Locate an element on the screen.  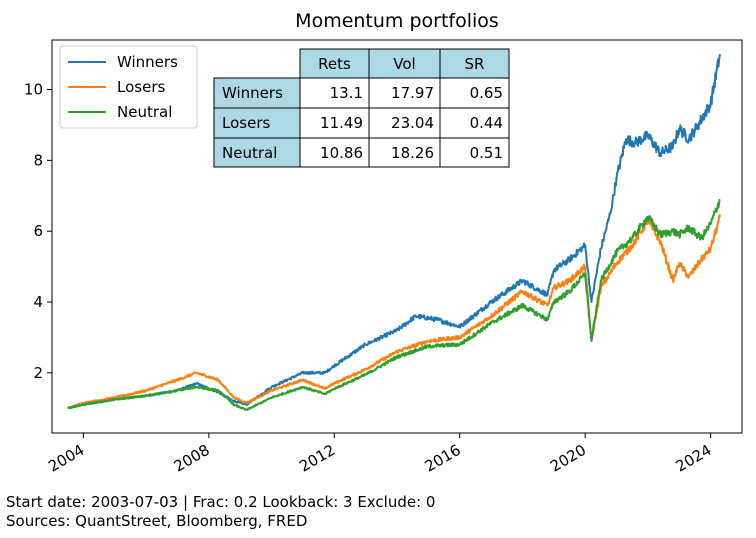
x-tick-label: 2020 is located at coordinates (568, 458).